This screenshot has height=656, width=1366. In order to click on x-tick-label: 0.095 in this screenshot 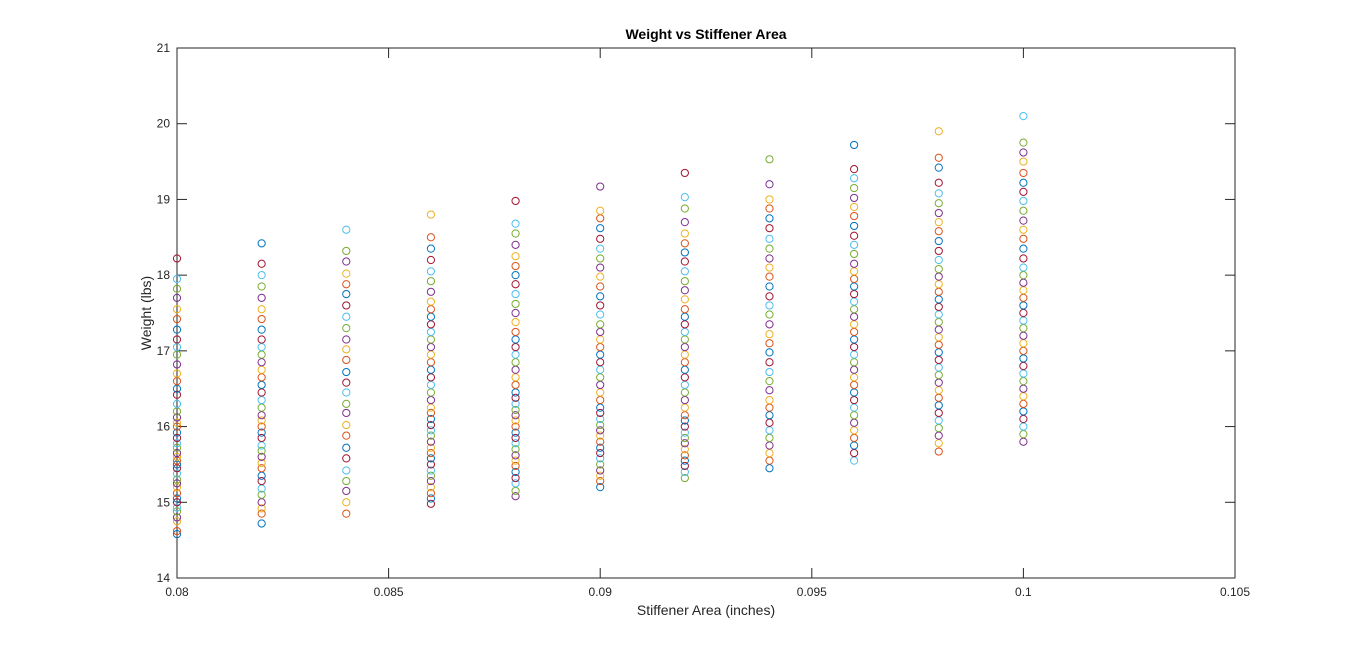, I will do `click(812, 592)`.